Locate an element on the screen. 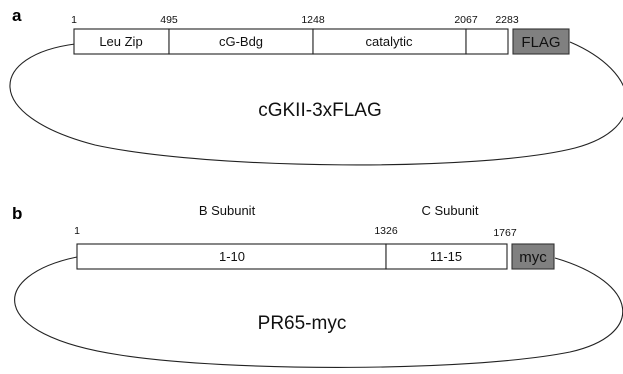 This screenshot has height=374, width=623. panel-b-c-subunit-label: C Subunit is located at coordinates (449, 210).